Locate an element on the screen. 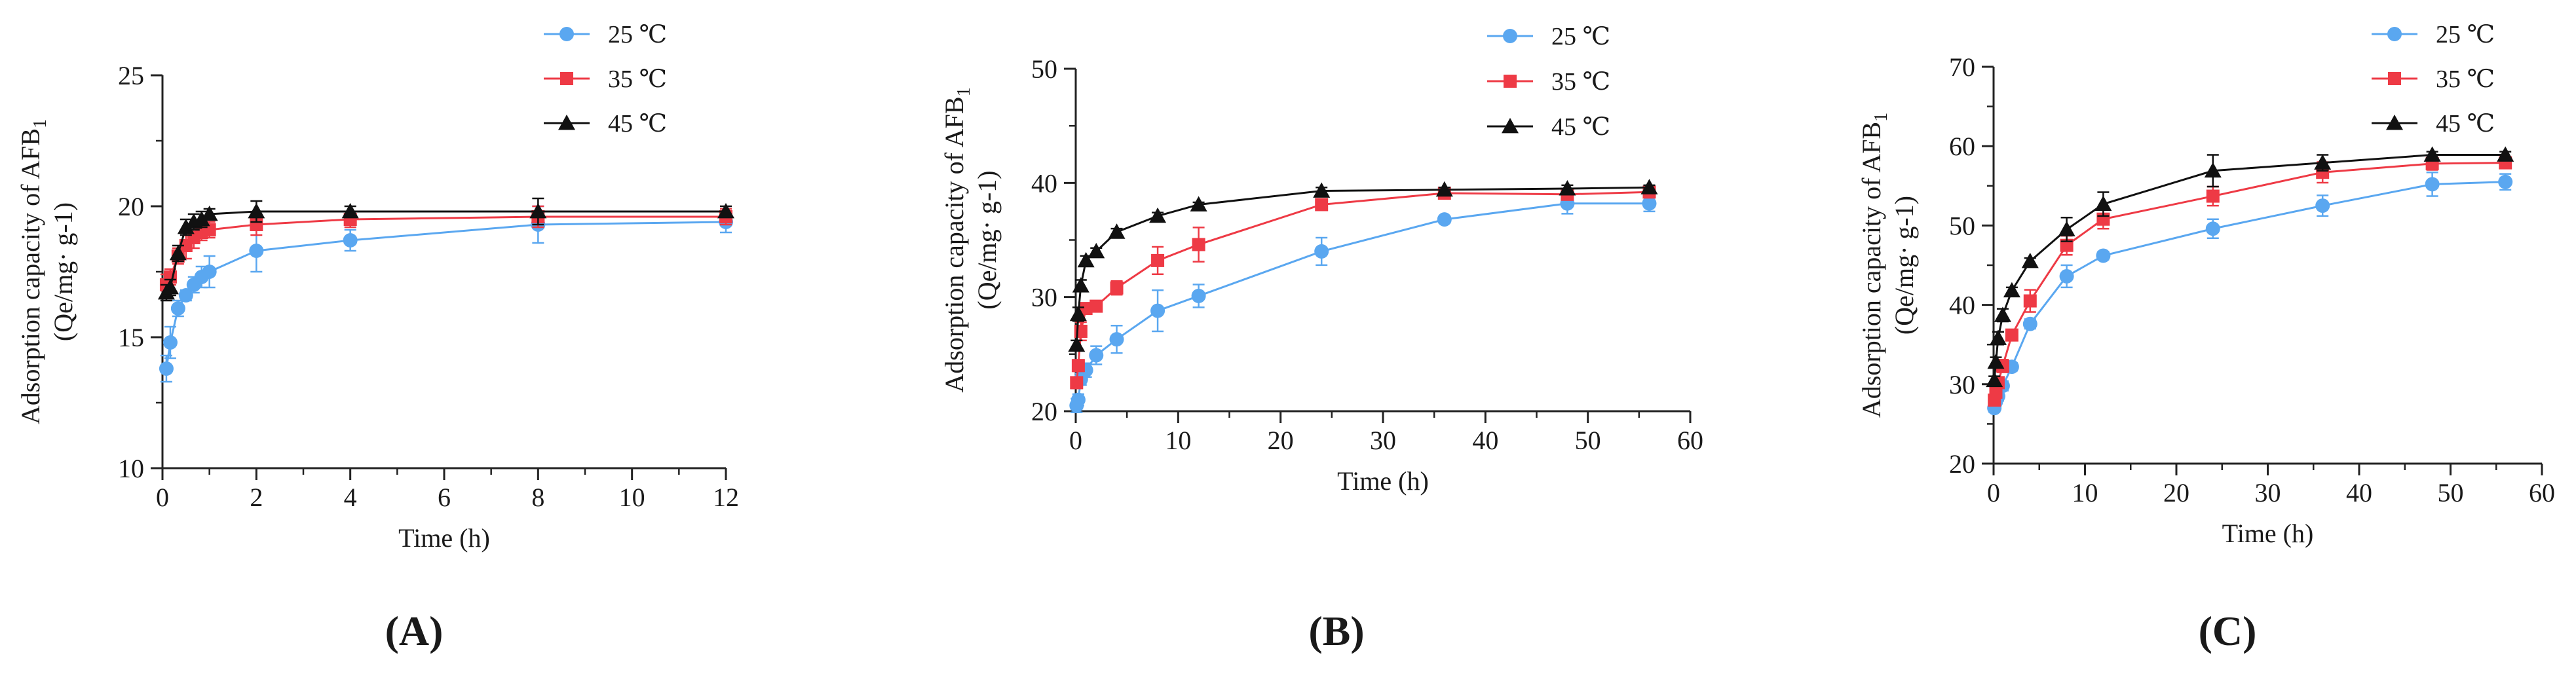 Image resolution: width=2576 pixels, height=681 pixels. x-tick-label: 12 is located at coordinates (726, 498).